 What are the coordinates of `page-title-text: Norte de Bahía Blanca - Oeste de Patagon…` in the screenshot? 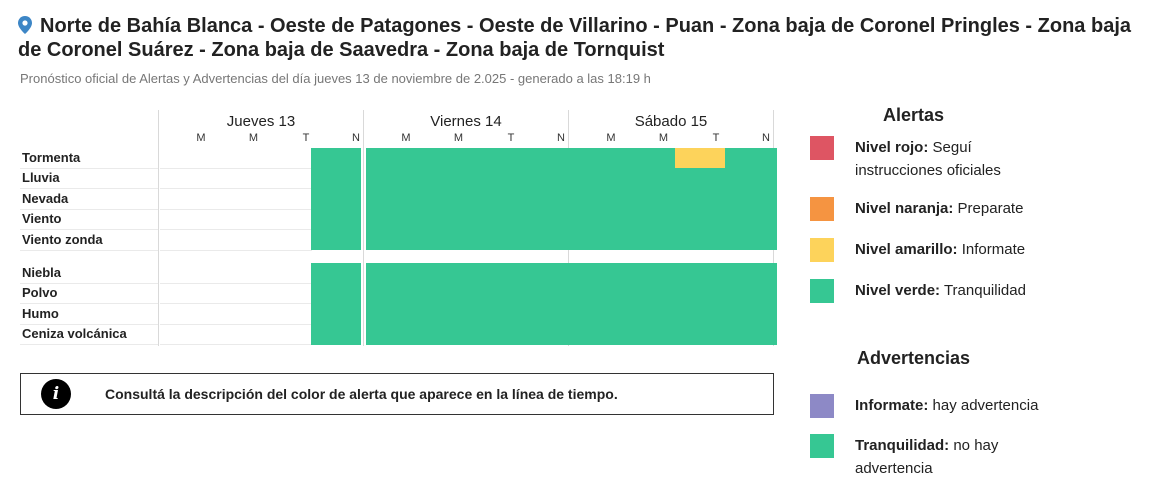 It's located at (574, 38).